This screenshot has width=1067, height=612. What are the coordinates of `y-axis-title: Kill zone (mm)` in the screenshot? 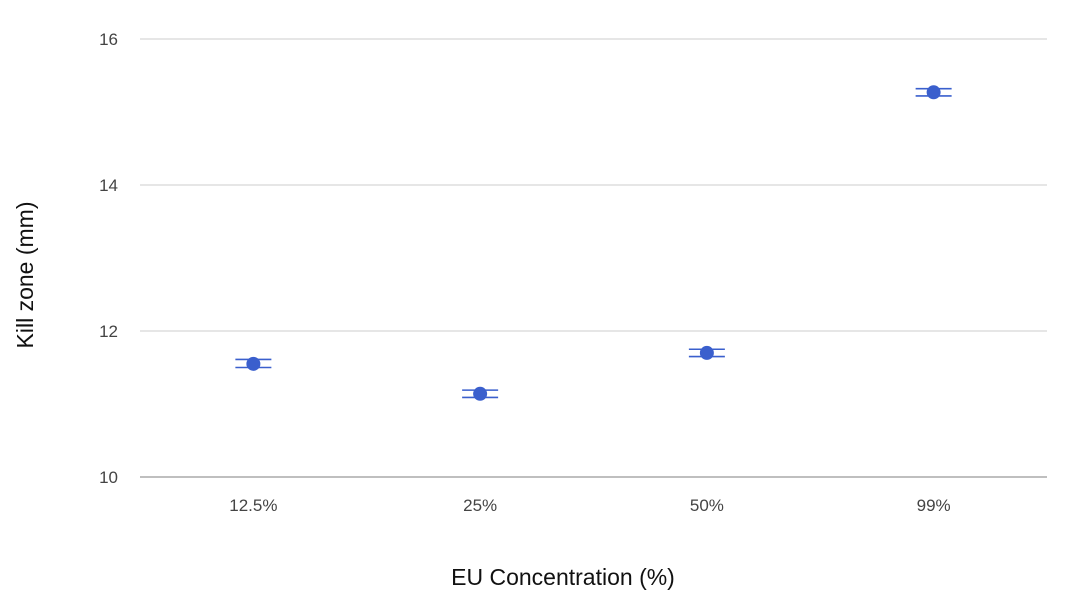 It's located at (25, 275).